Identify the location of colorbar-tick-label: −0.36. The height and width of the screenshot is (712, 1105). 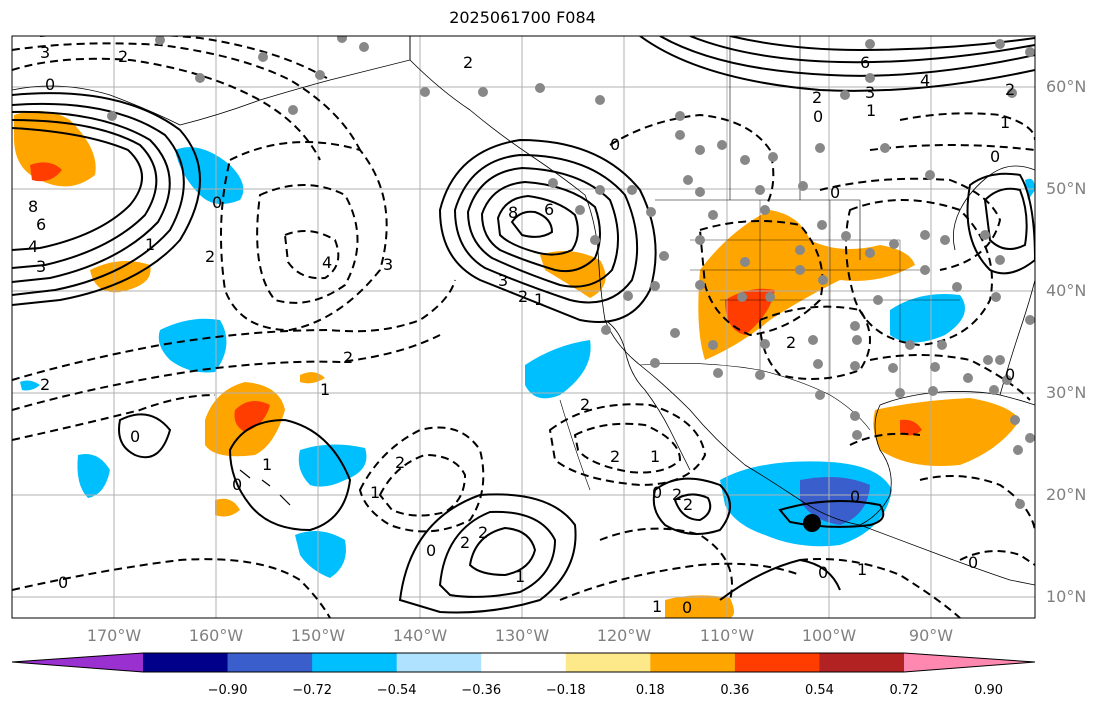
(481, 690).